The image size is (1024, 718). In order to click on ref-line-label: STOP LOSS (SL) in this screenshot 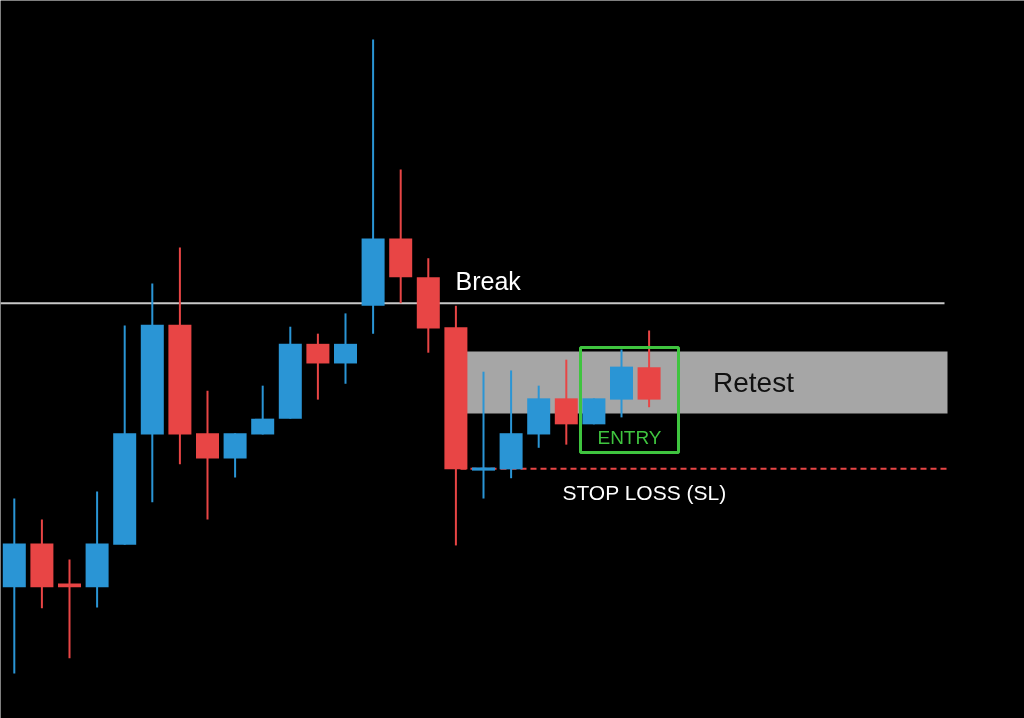, I will do `click(644, 492)`.